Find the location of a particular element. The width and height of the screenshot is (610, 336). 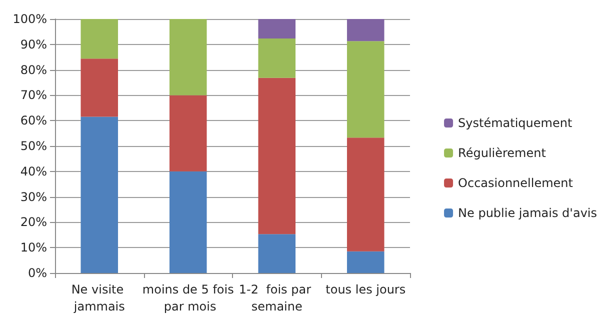

x-tick-label: tous les jours is located at coordinates (366, 289).